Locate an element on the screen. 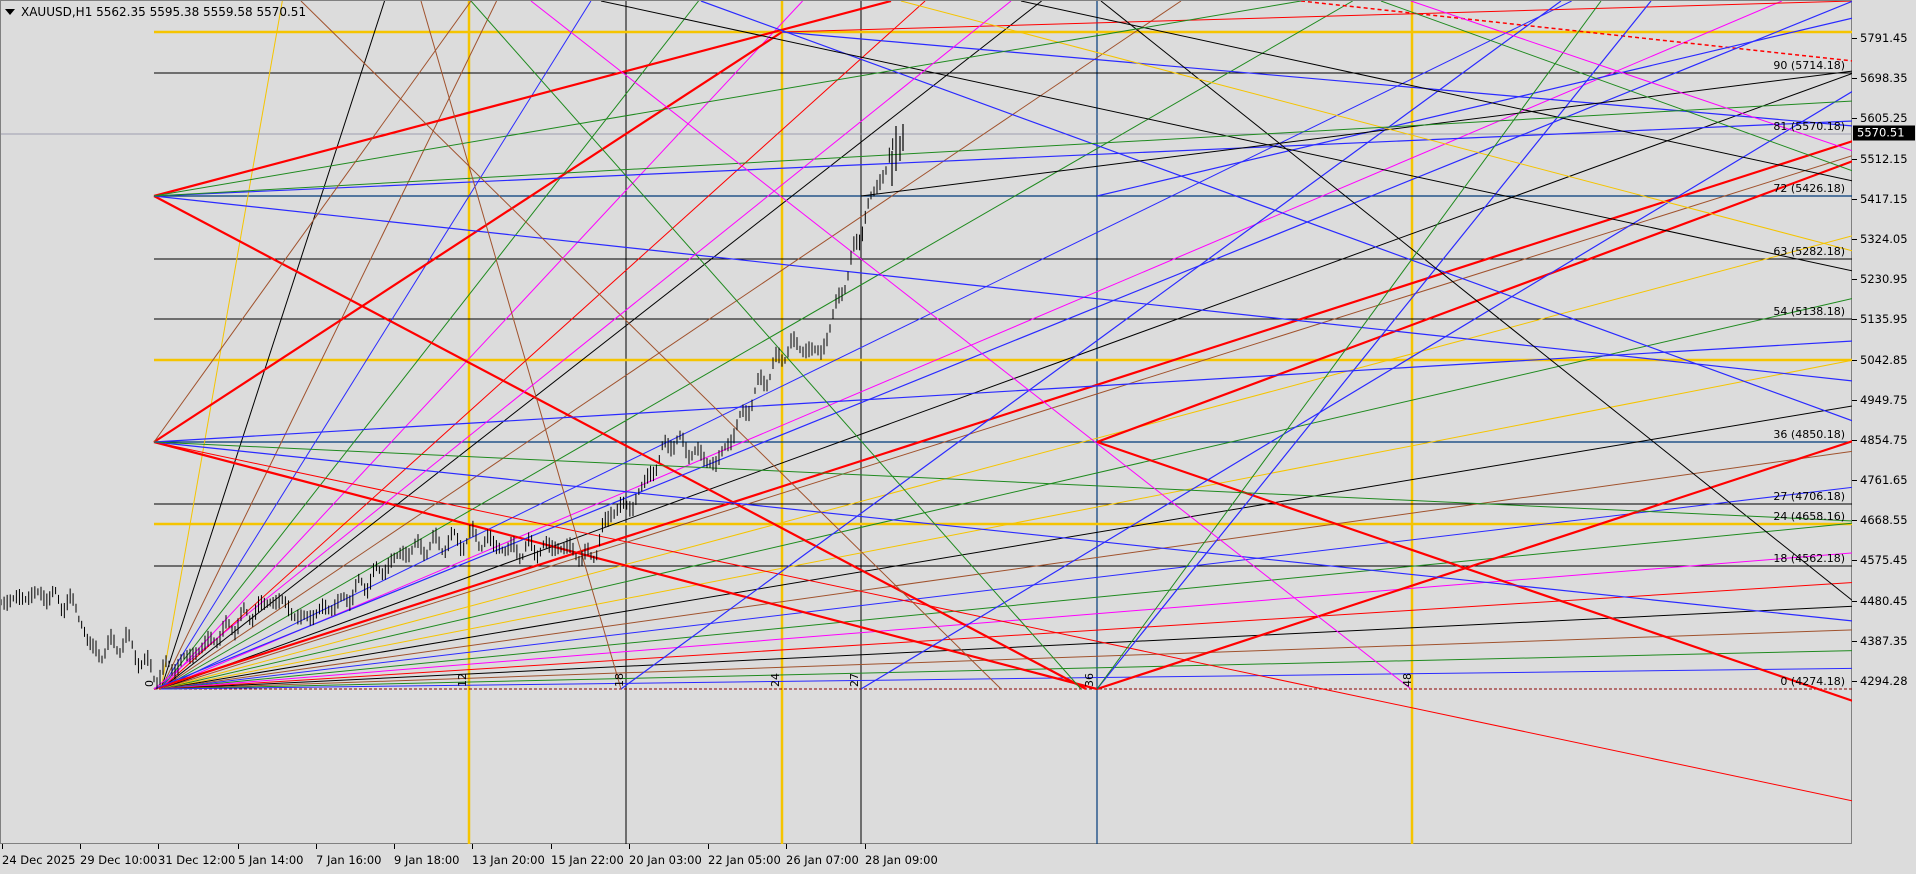 This screenshot has height=874, width=1916. gann-red-hidden is located at coordinates (1317, 17).